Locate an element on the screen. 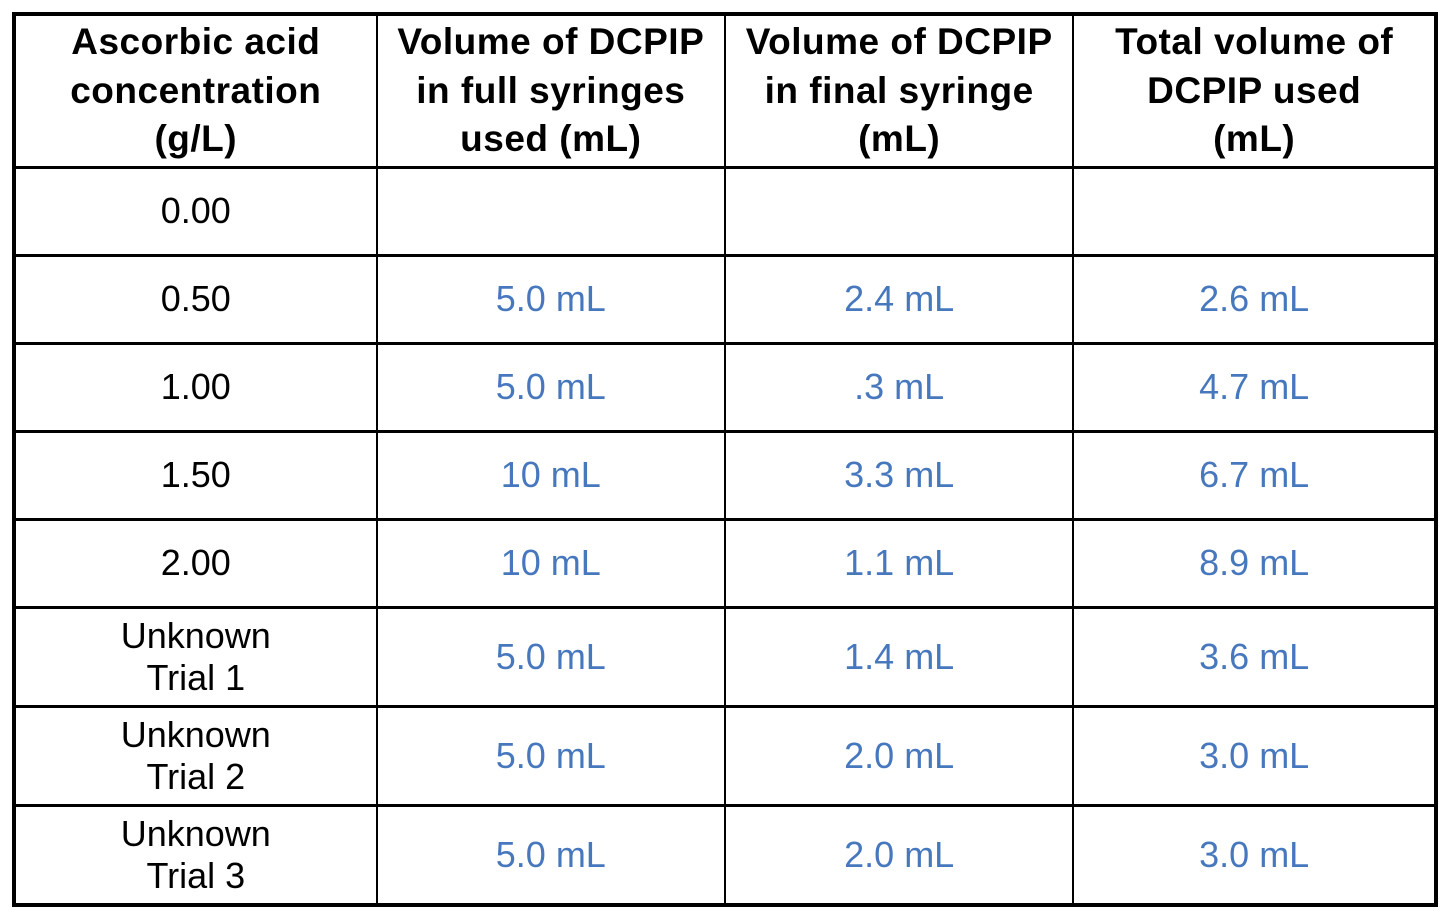  table-row: 0.00 is located at coordinates (725, 211).